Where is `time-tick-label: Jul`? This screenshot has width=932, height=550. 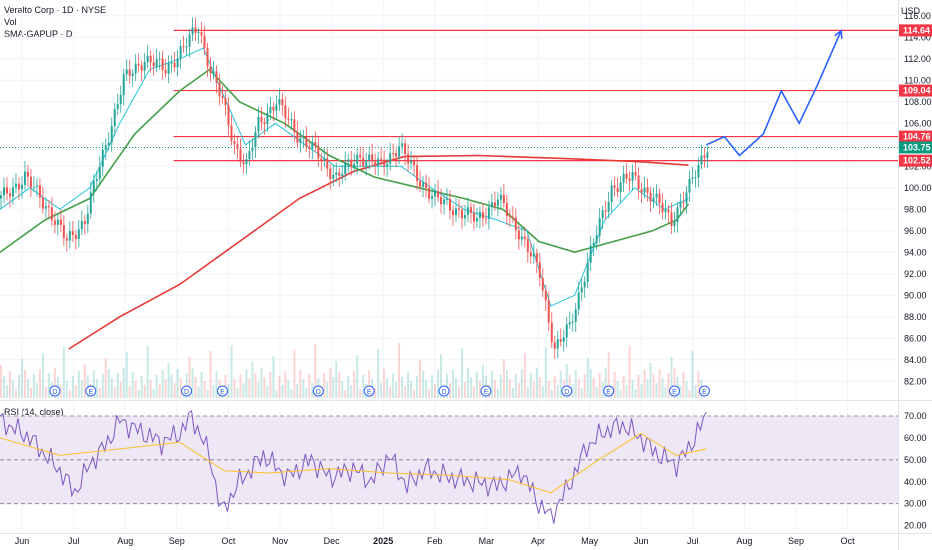
time-tick-label: Jul is located at coordinates (693, 541).